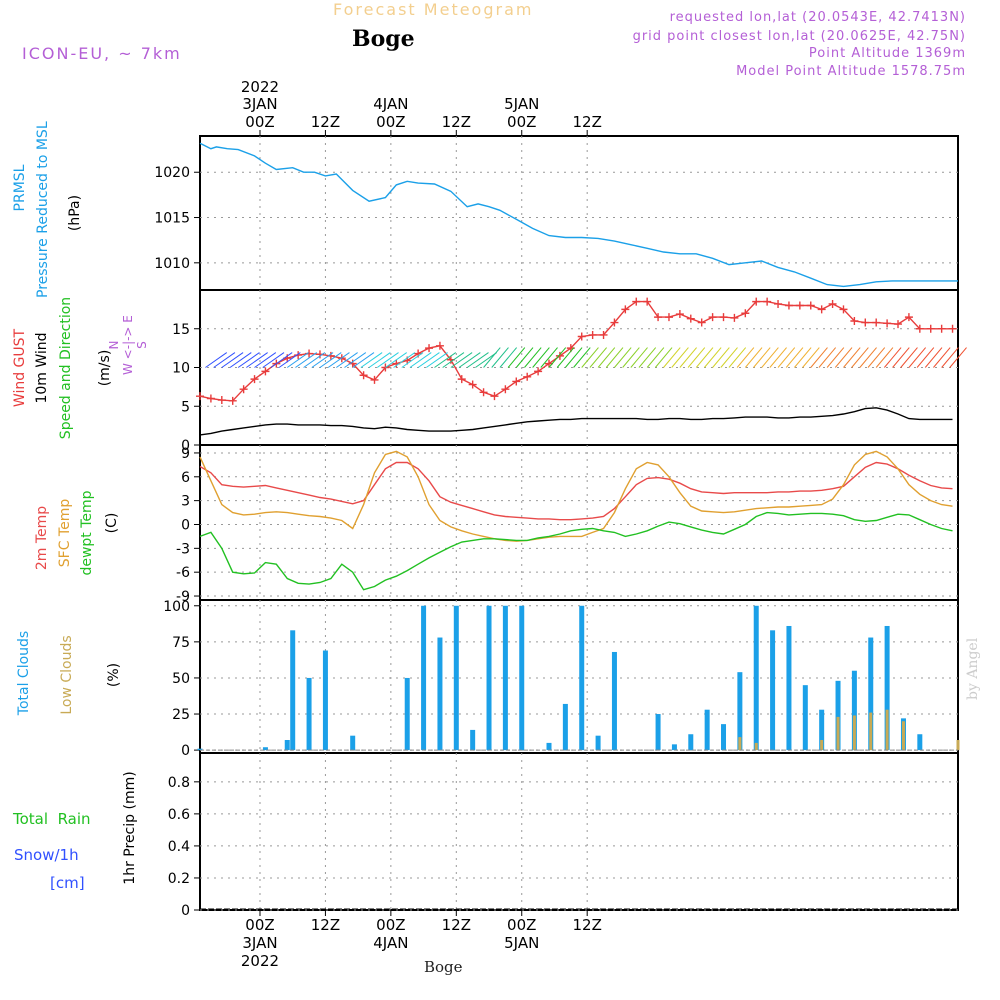 This screenshot has height=1000, width=1000. I want to click on bottom-date-label: 3JAN, so click(259, 943).